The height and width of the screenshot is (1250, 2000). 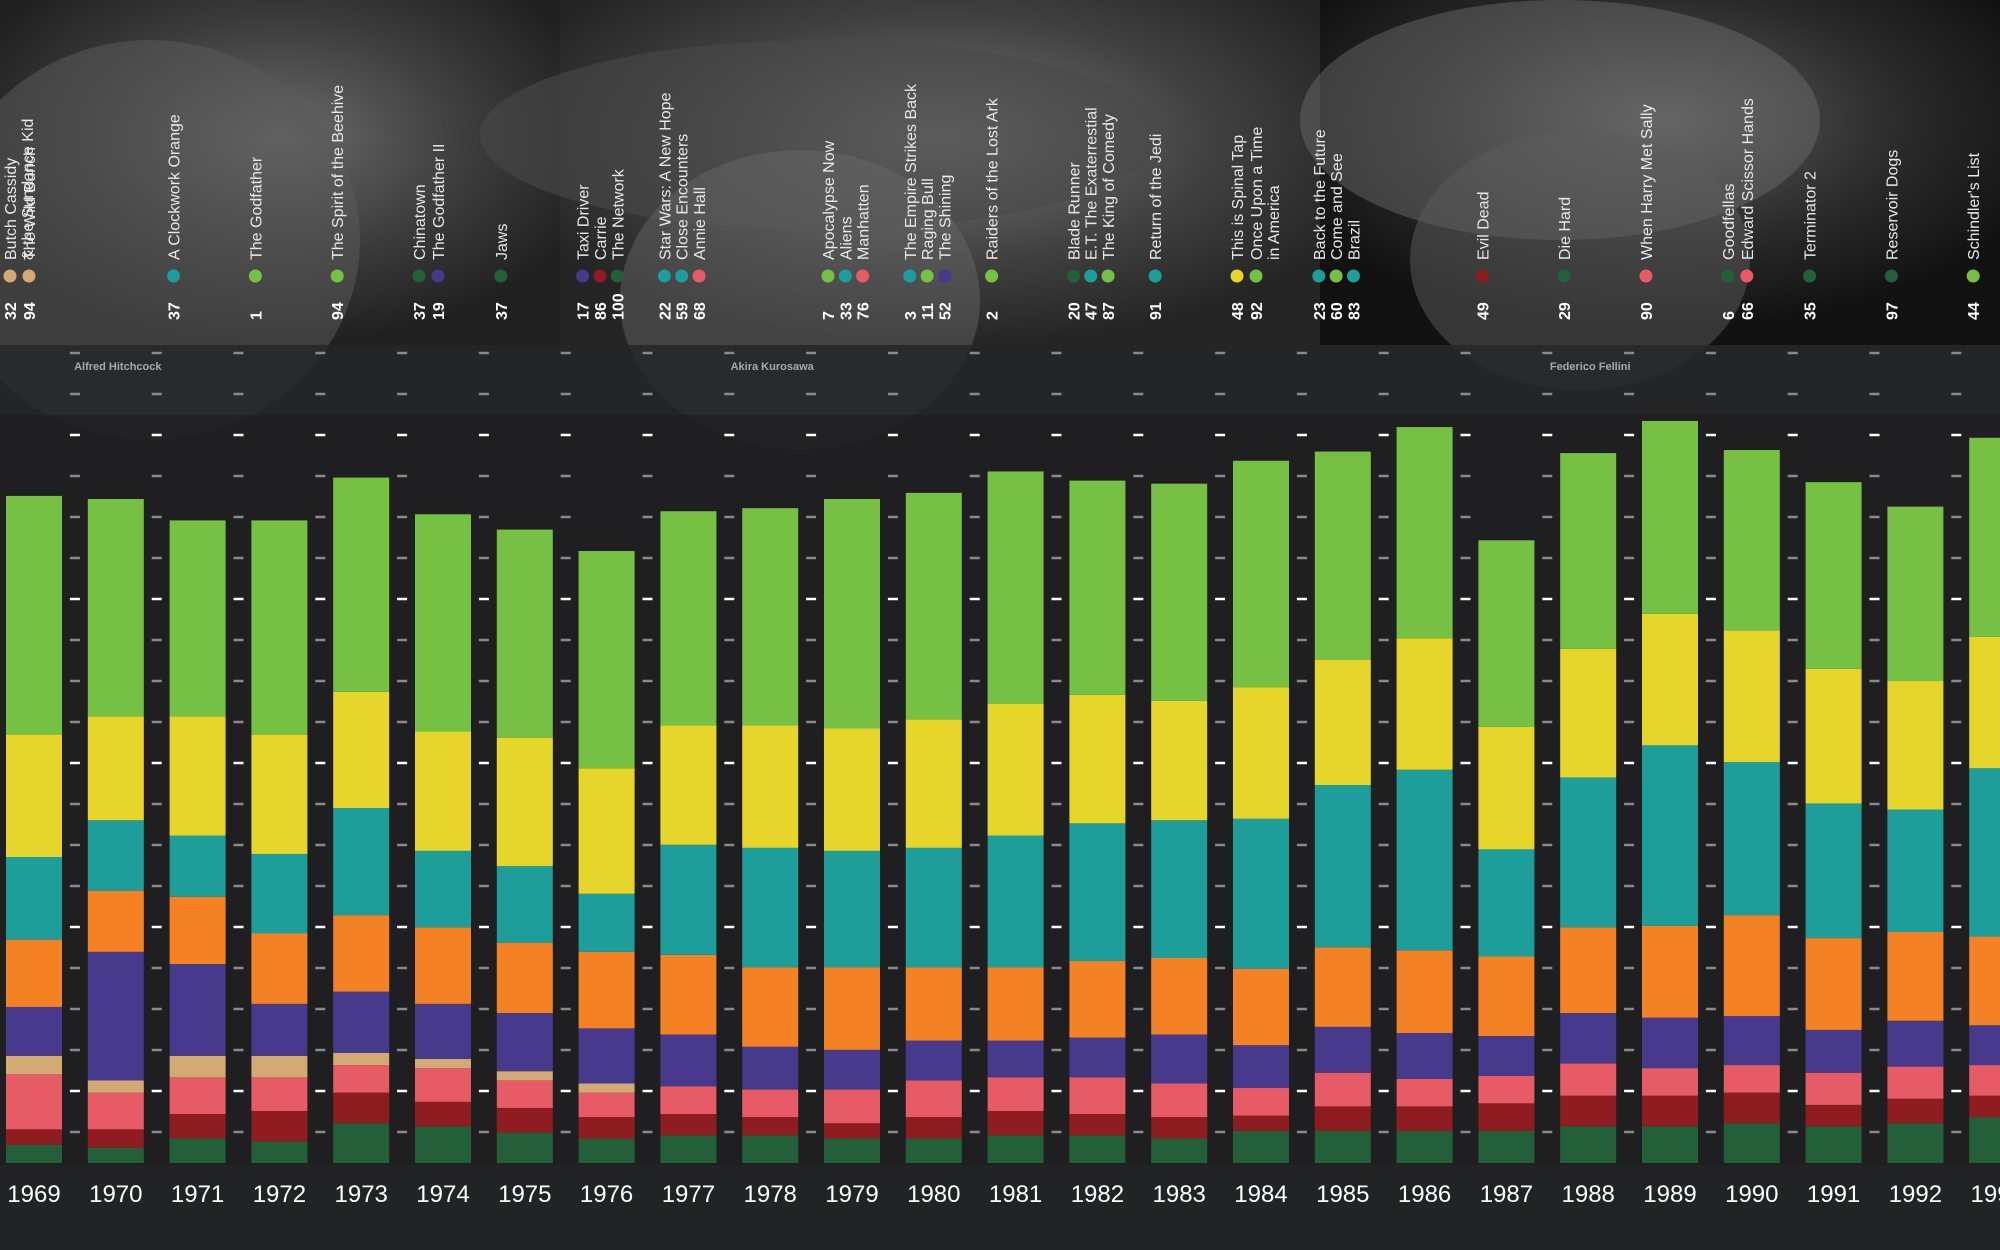 What do you see at coordinates (1097, 821) in the screenshot?
I see `bar-1982` at bounding box center [1097, 821].